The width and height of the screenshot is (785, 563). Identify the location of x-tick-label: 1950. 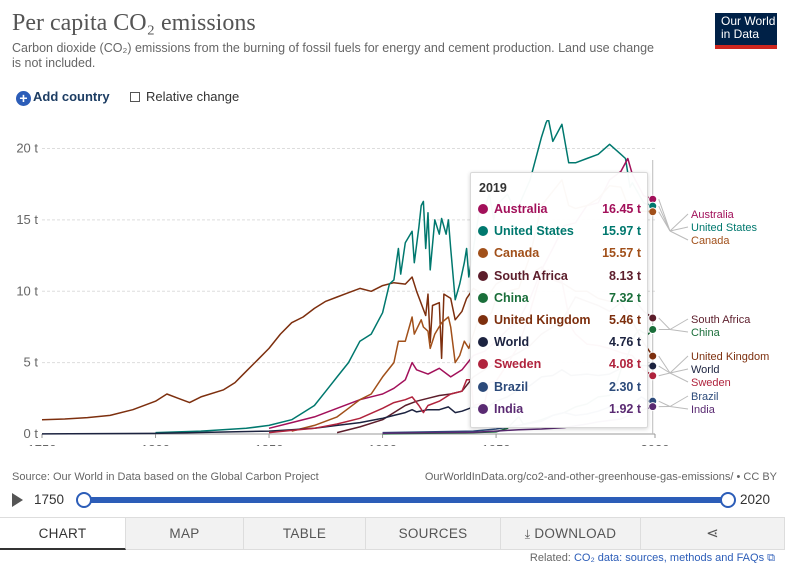
(496, 444).